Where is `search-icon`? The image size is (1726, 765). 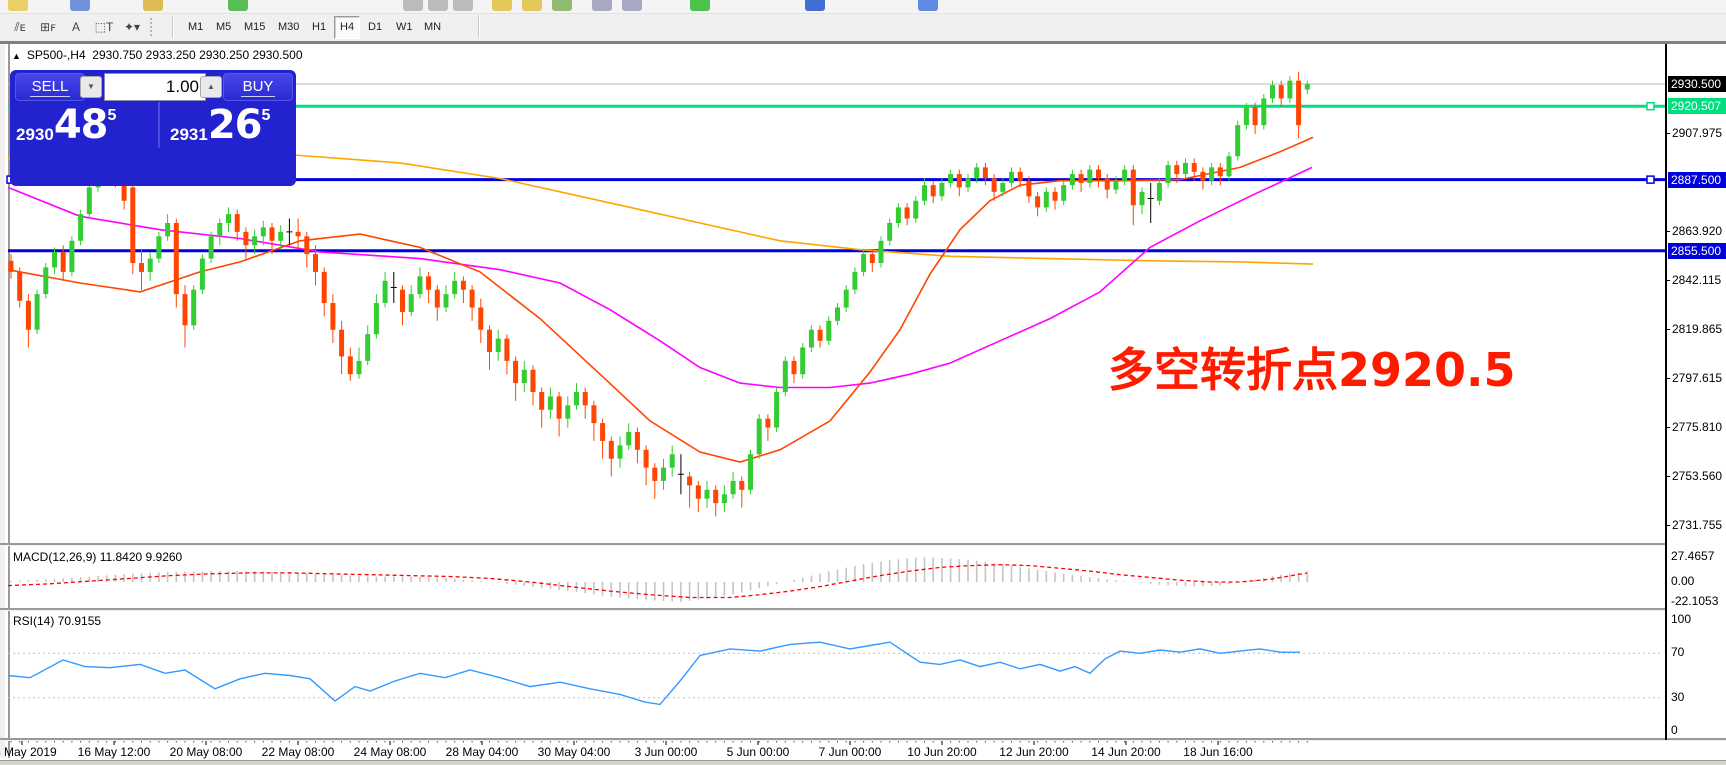 search-icon is located at coordinates (153, 5).